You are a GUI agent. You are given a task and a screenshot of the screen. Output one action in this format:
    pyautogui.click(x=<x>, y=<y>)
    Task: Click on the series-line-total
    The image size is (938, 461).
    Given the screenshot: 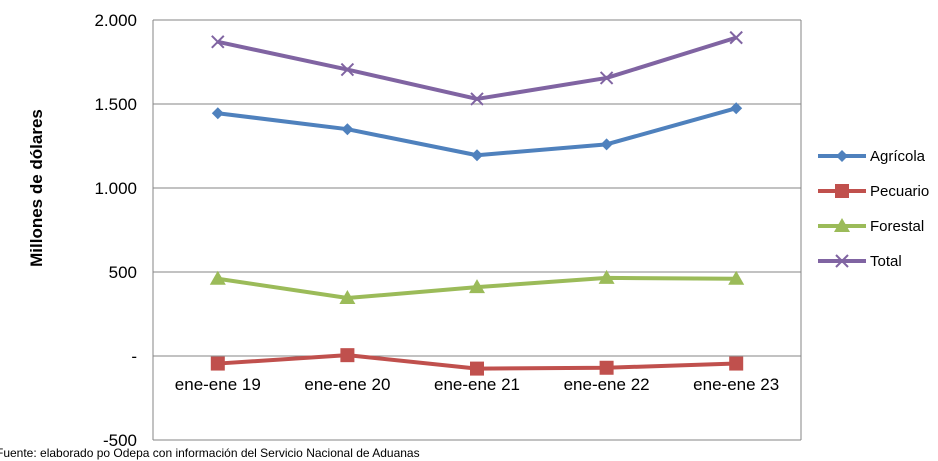 What is the action you would take?
    pyautogui.click(x=477, y=68)
    